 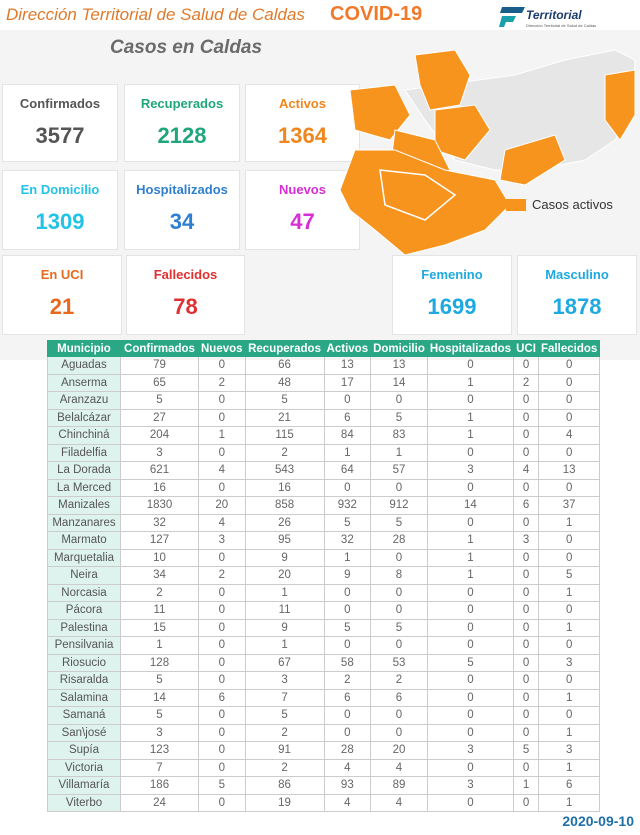 What do you see at coordinates (84, 785) in the screenshot?
I see `municipio-cell: Villamaría` at bounding box center [84, 785].